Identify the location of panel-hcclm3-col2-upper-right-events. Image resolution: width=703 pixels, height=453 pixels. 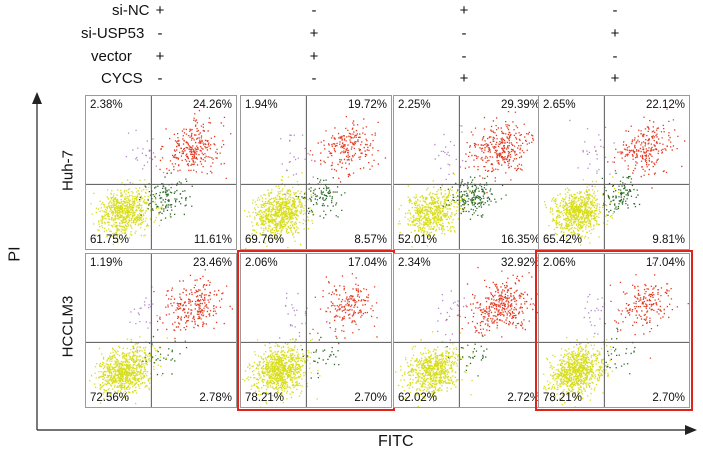
(343, 309).